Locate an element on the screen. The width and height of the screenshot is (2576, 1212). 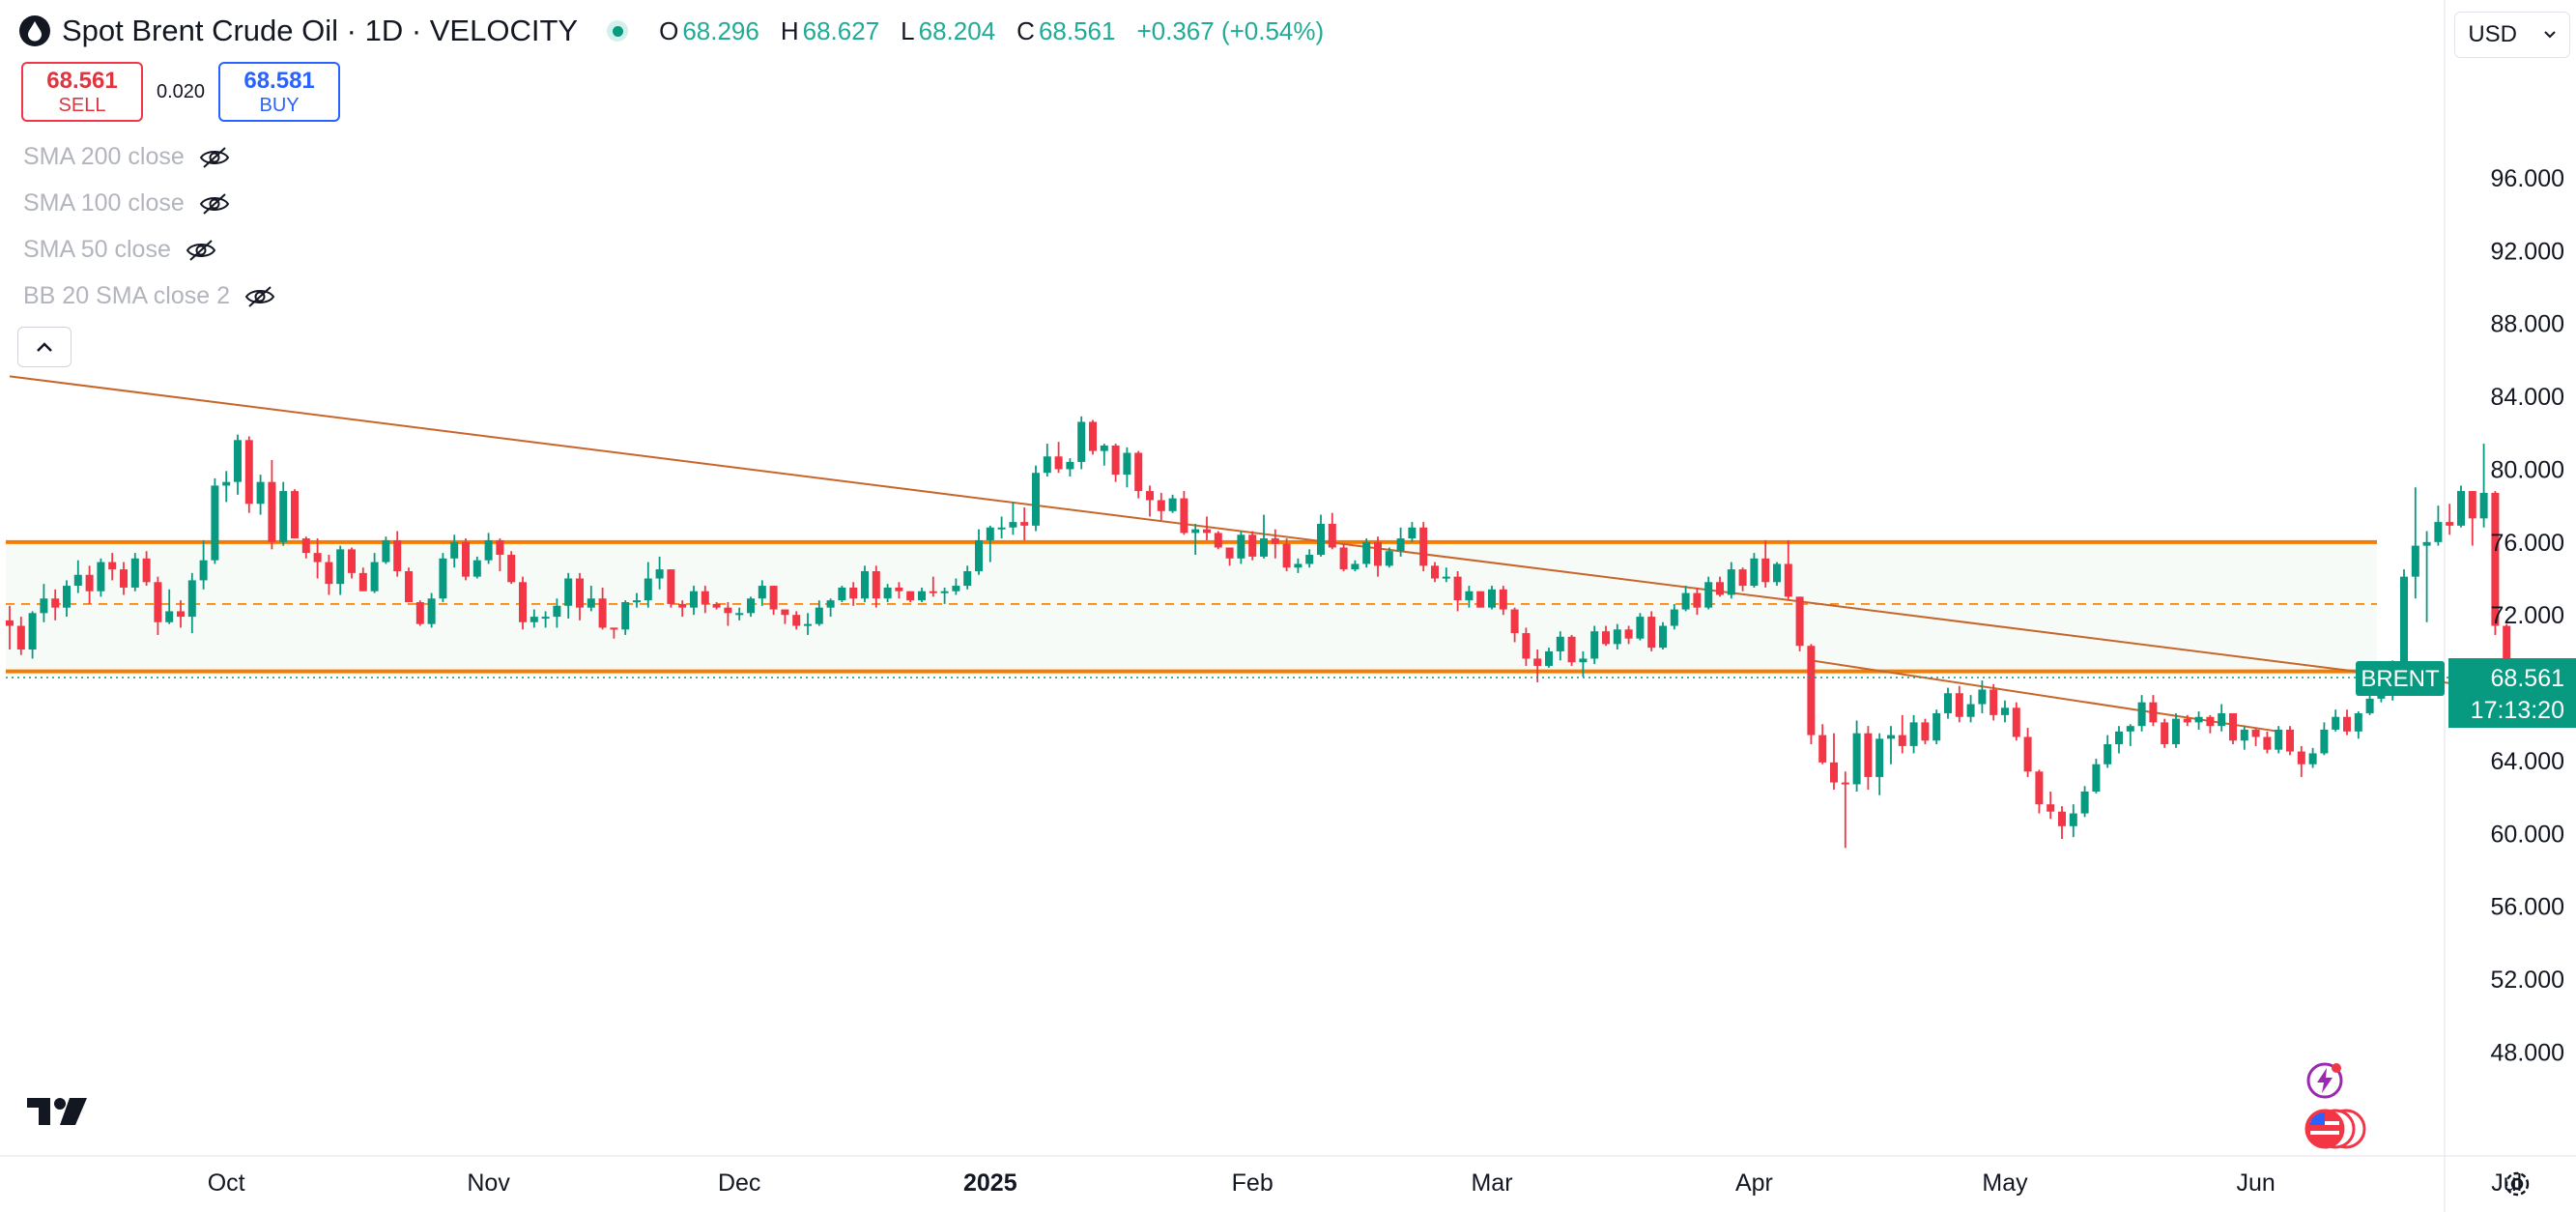
price-tick-label: 88.000 is located at coordinates (2528, 324).